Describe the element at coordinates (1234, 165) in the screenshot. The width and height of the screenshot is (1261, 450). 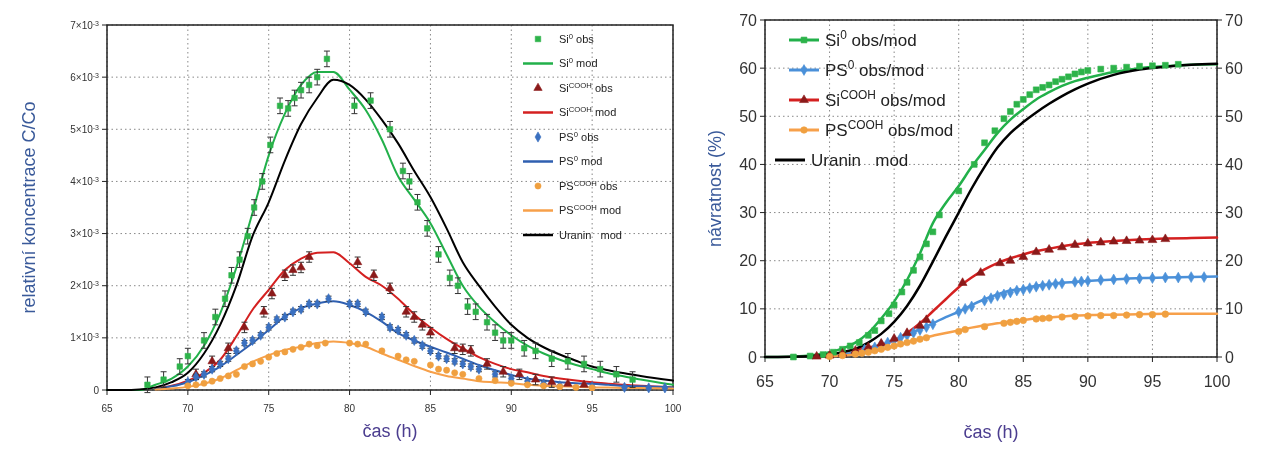
I see `y2-tick-label: 40` at that location.